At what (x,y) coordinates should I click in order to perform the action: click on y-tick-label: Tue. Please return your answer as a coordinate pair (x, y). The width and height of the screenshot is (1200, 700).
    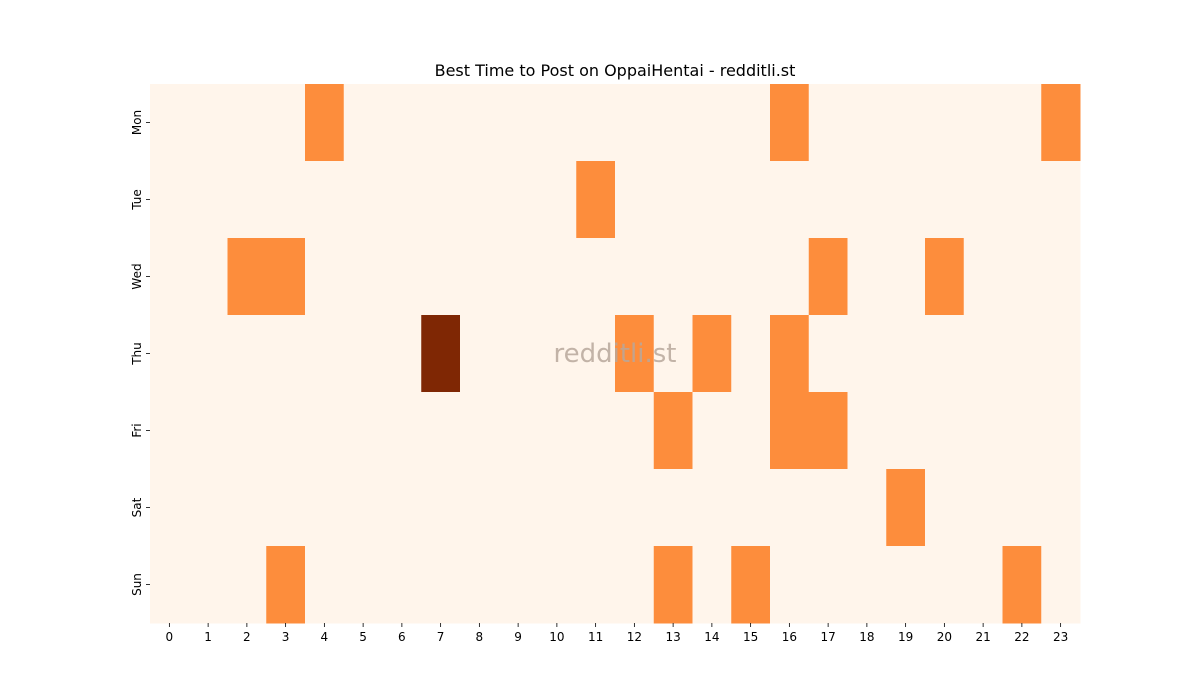
    Looking at the image, I should click on (137, 200).